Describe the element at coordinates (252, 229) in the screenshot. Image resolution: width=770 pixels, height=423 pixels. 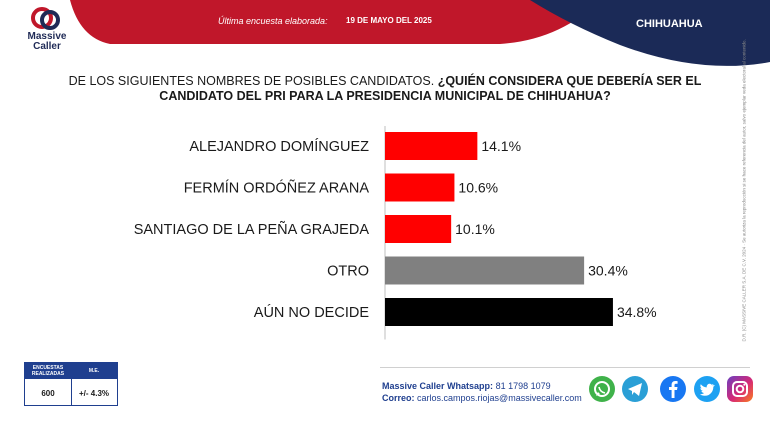
I see `category-label: SANTIAGO DE LA PEÑA GRAJEDA` at that location.